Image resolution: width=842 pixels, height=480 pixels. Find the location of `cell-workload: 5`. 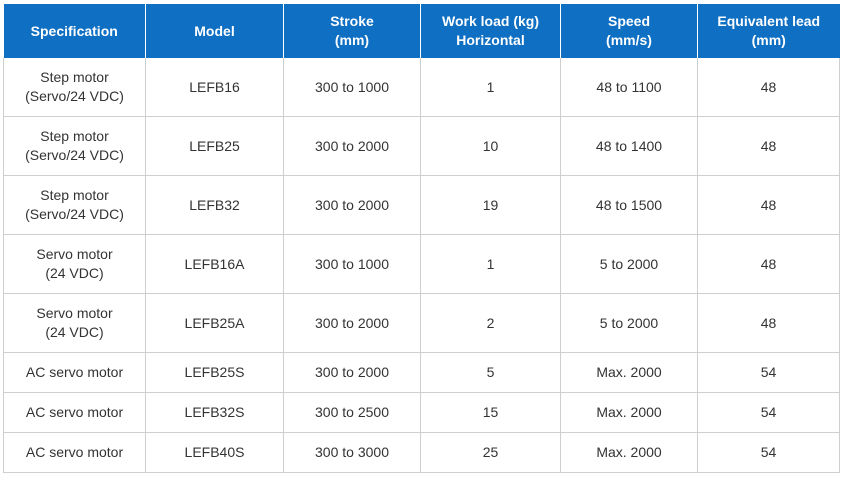

cell-workload: 5 is located at coordinates (490, 372).